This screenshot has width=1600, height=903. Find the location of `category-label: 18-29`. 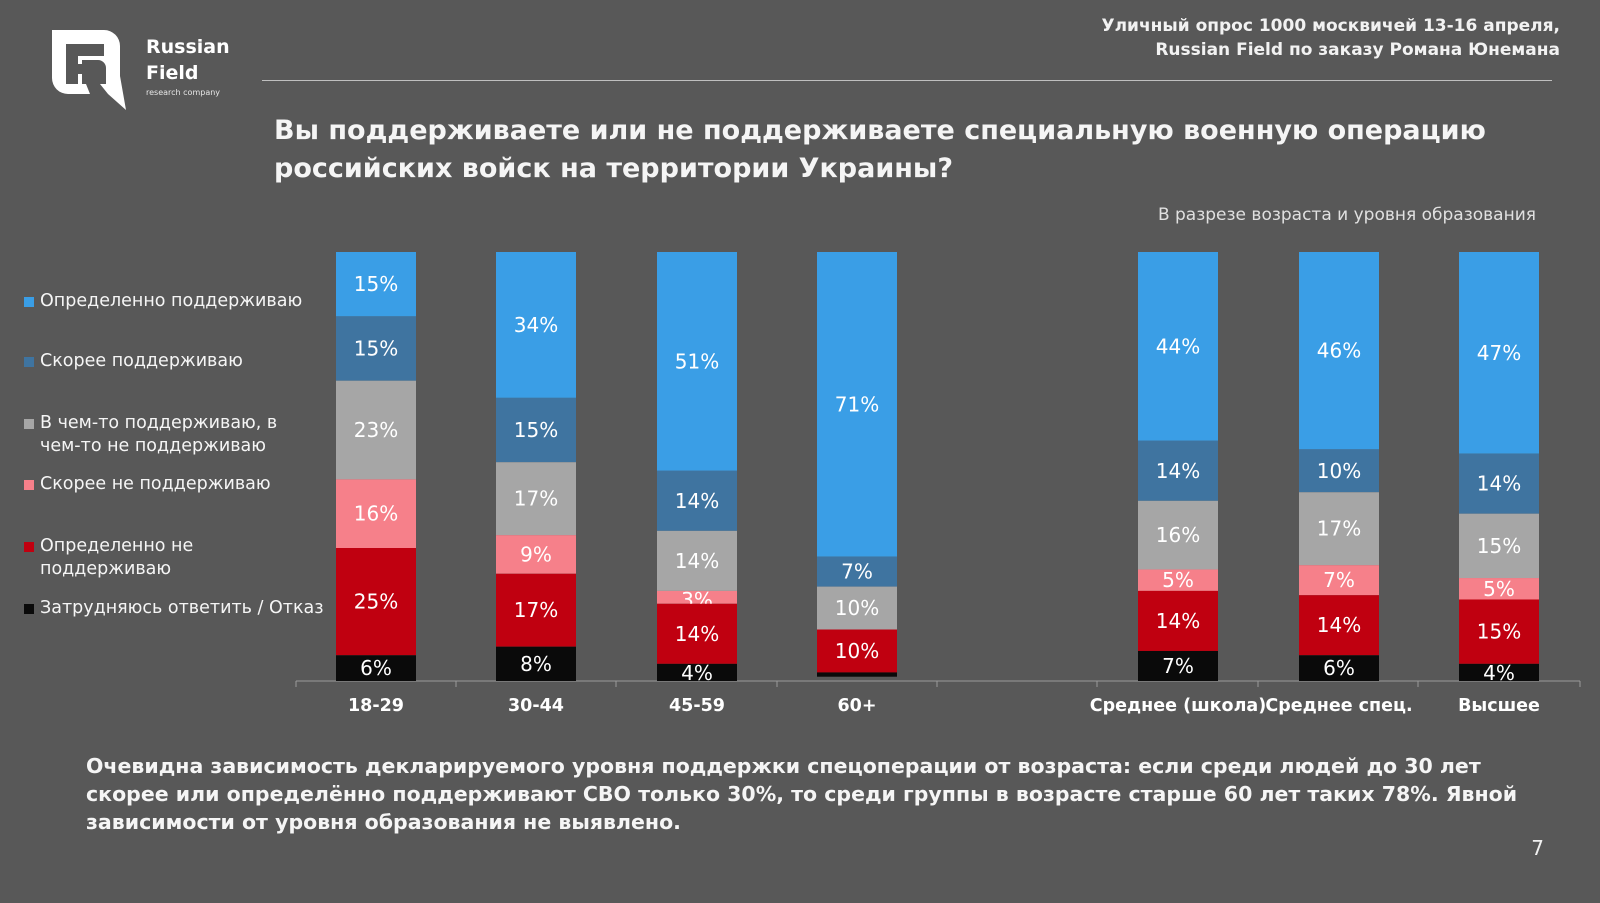

category-label: 18-29 is located at coordinates (376, 706).